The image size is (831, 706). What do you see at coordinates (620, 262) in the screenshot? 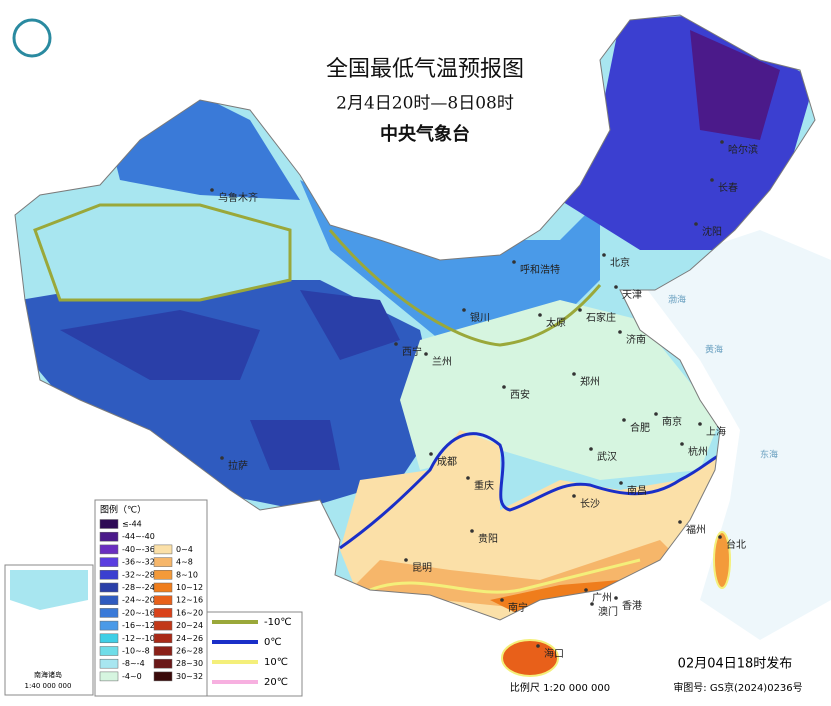
I see `city-label: 北京` at bounding box center [620, 262].